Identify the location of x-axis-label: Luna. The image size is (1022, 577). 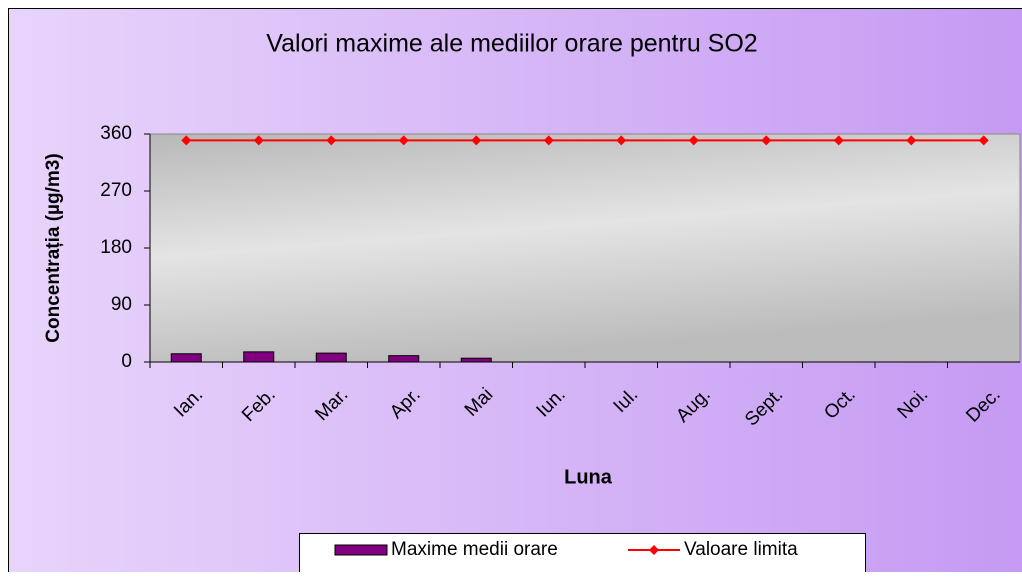
(588, 477).